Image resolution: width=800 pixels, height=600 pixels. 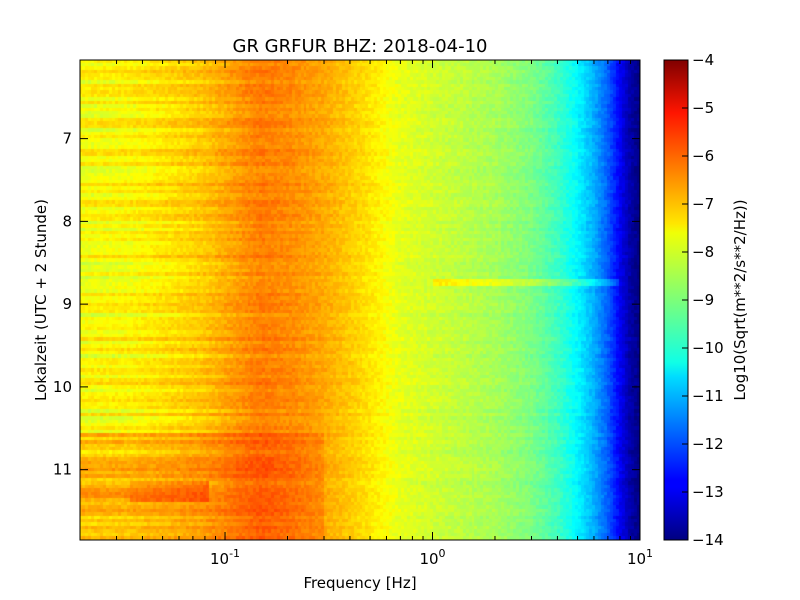 What do you see at coordinates (703, 156) in the screenshot?
I see `colorbar-tick-label: −6` at bounding box center [703, 156].